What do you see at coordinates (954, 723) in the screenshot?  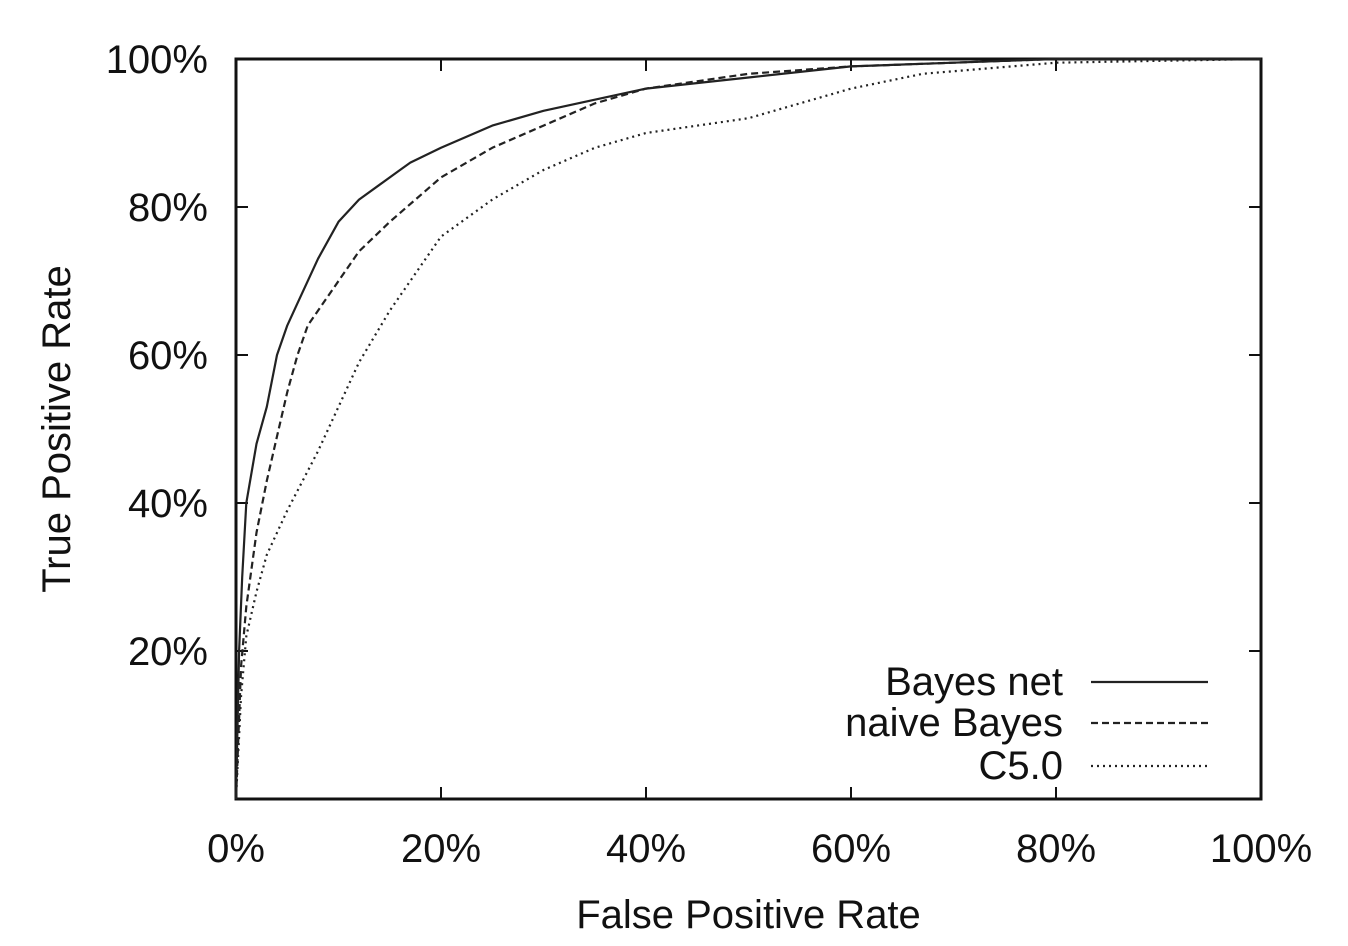 I see `legend-label-naive-bayes: naive Bayes` at bounding box center [954, 723].